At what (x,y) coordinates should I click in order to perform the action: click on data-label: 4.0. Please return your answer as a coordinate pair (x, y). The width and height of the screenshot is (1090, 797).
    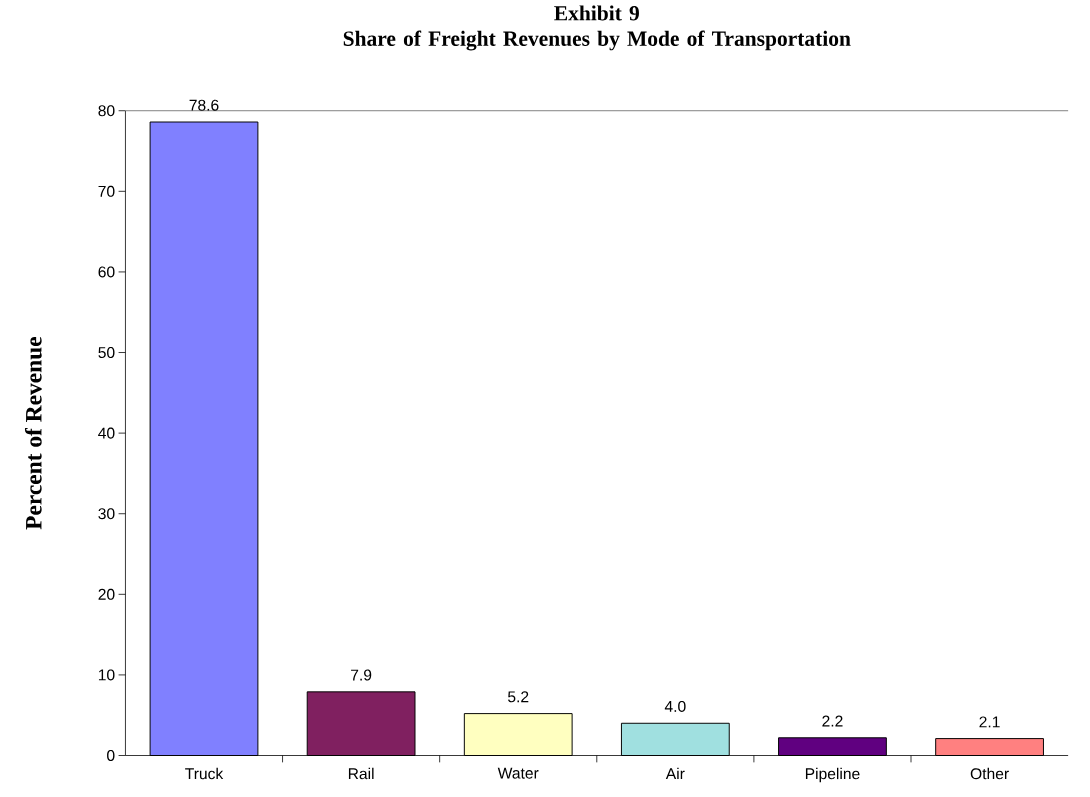
    Looking at the image, I should click on (675, 707).